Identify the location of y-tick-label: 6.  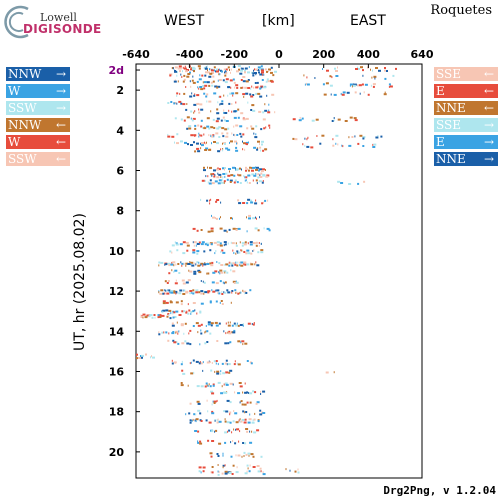
(120, 171).